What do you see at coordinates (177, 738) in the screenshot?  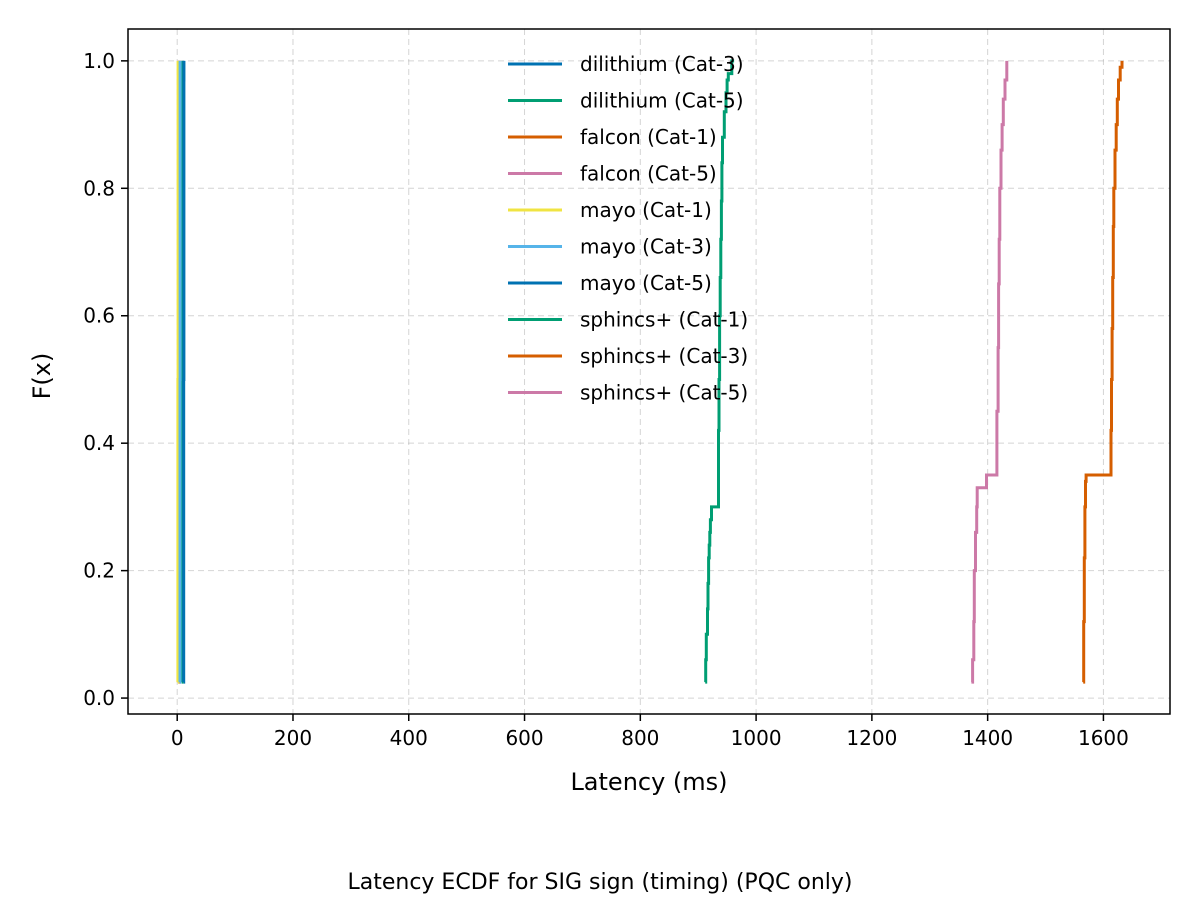 I see `x-tick-label: 0` at bounding box center [177, 738].